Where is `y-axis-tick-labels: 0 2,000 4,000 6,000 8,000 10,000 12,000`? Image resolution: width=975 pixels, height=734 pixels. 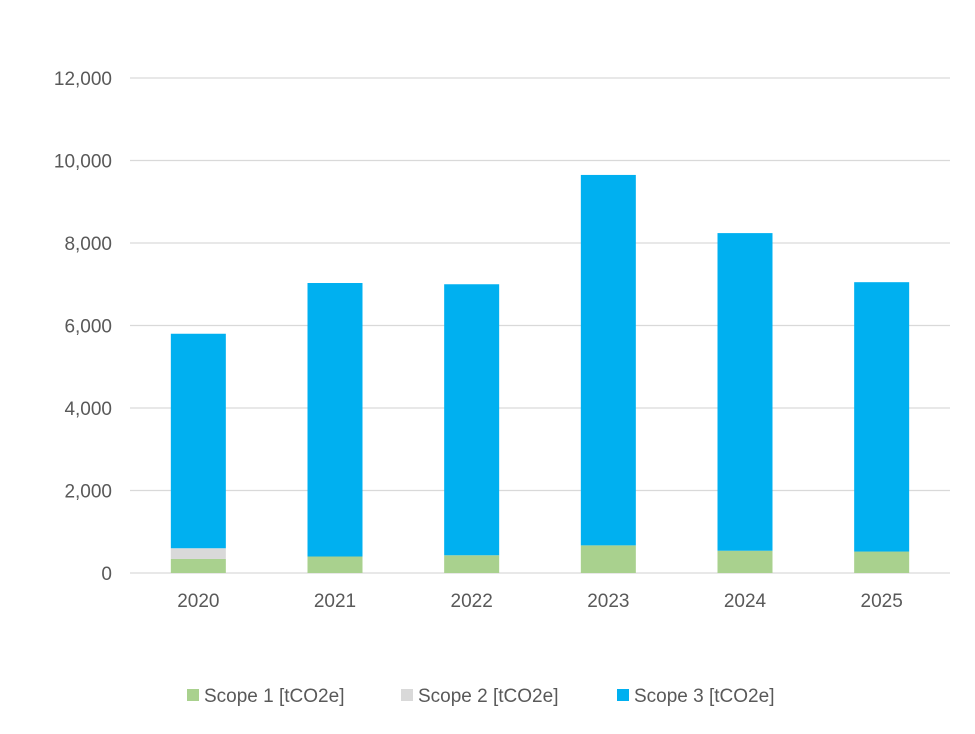 y-axis-tick-labels: 0 2,000 4,000 6,000 8,000 10,000 12,000 is located at coordinates (83, 327).